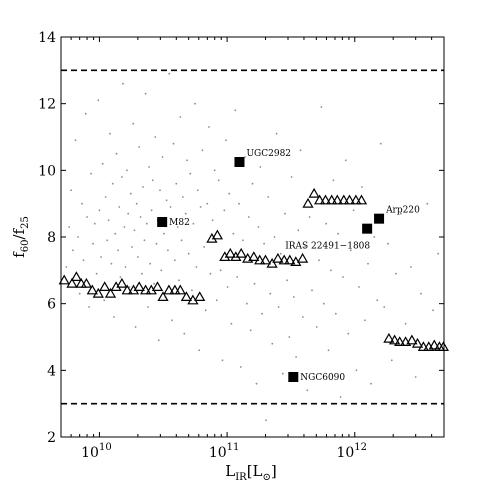  Describe the element at coordinates (179, 223) in the screenshot. I see `point-label: M82` at that location.